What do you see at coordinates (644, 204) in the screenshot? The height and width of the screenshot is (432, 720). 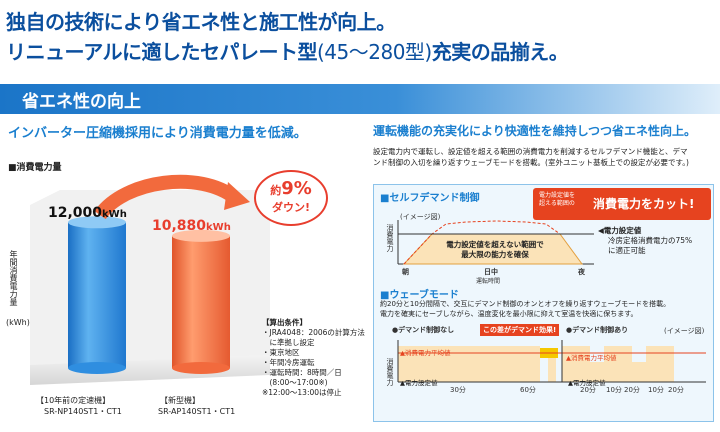 I see `cut-callout-big: 消費電力をカット!` at bounding box center [644, 204].